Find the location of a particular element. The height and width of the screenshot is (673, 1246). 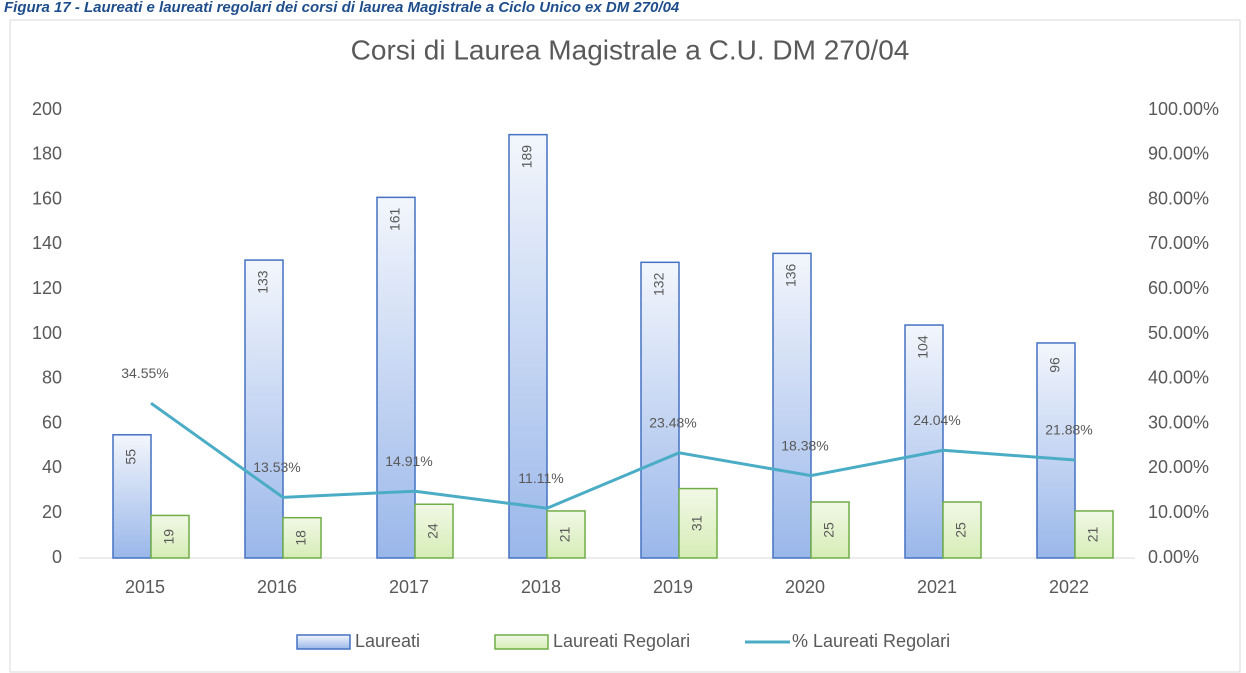

y-tick-label: 120 is located at coordinates (47, 288).